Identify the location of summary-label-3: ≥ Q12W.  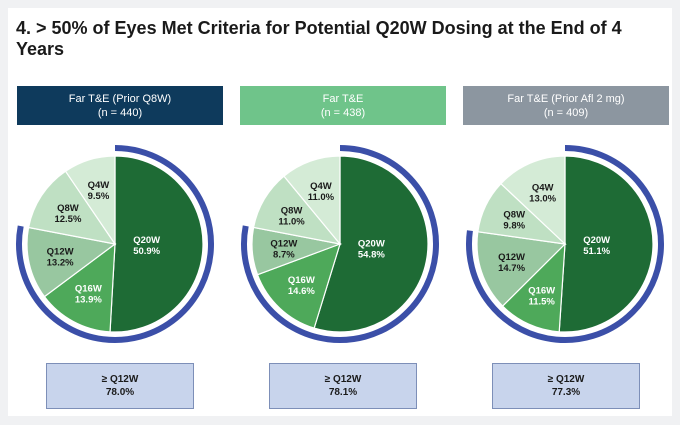
(566, 379).